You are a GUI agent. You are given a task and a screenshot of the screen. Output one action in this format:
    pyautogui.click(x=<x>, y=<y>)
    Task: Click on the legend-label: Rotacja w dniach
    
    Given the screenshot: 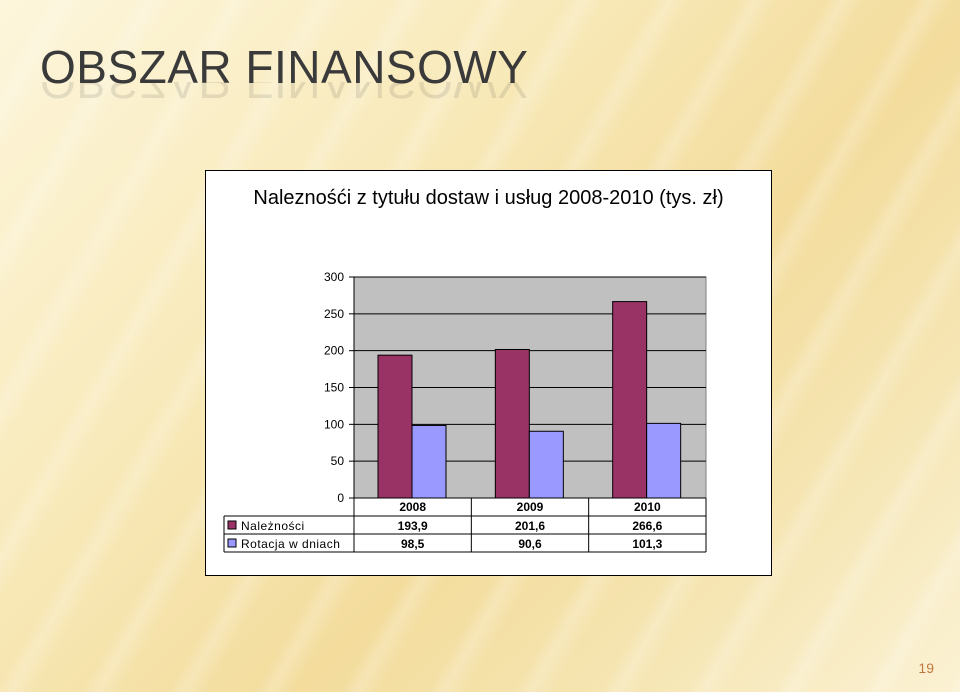 What is the action you would take?
    pyautogui.click(x=290, y=544)
    